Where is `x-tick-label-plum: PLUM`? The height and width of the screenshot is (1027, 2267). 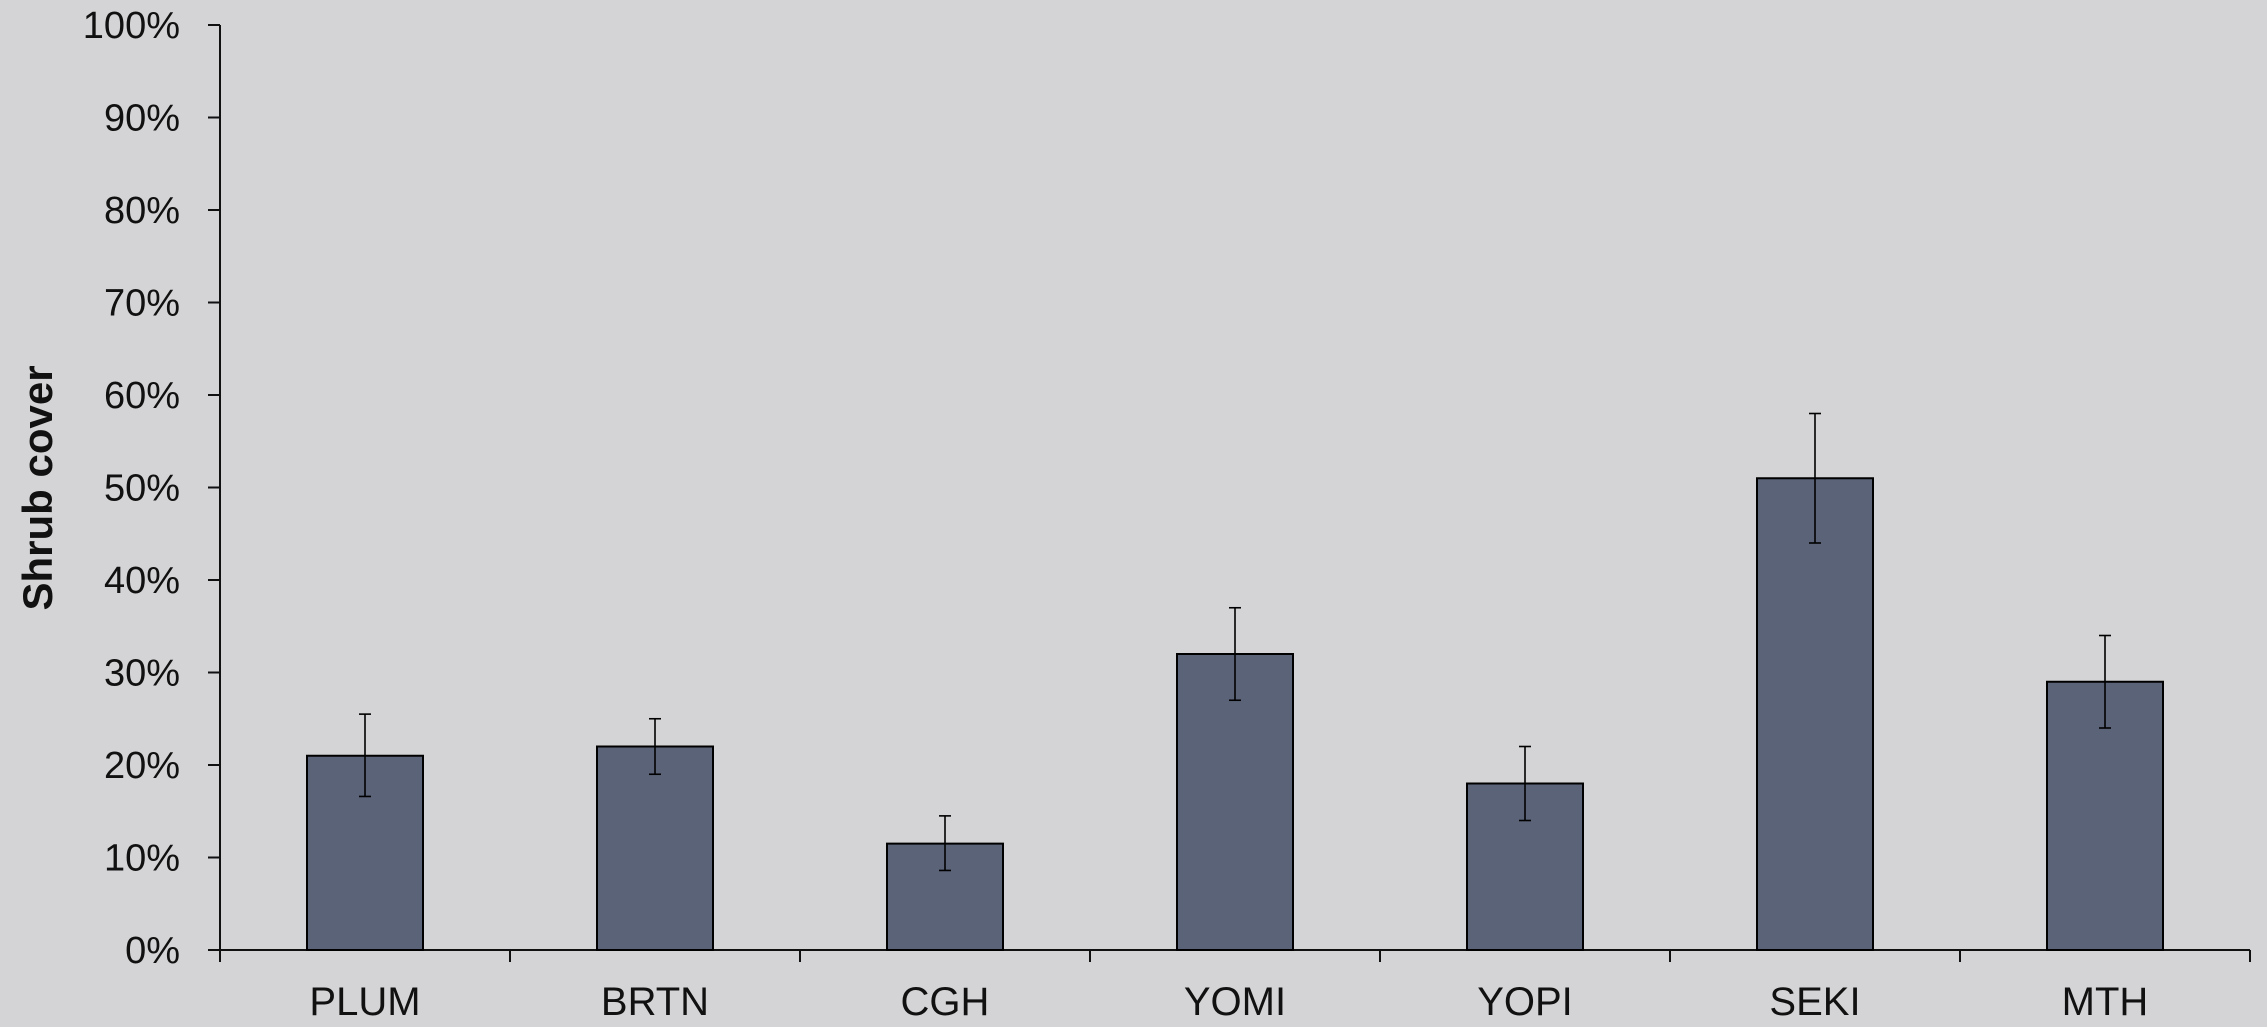
x-tick-label-plum: PLUM is located at coordinates (364, 1002).